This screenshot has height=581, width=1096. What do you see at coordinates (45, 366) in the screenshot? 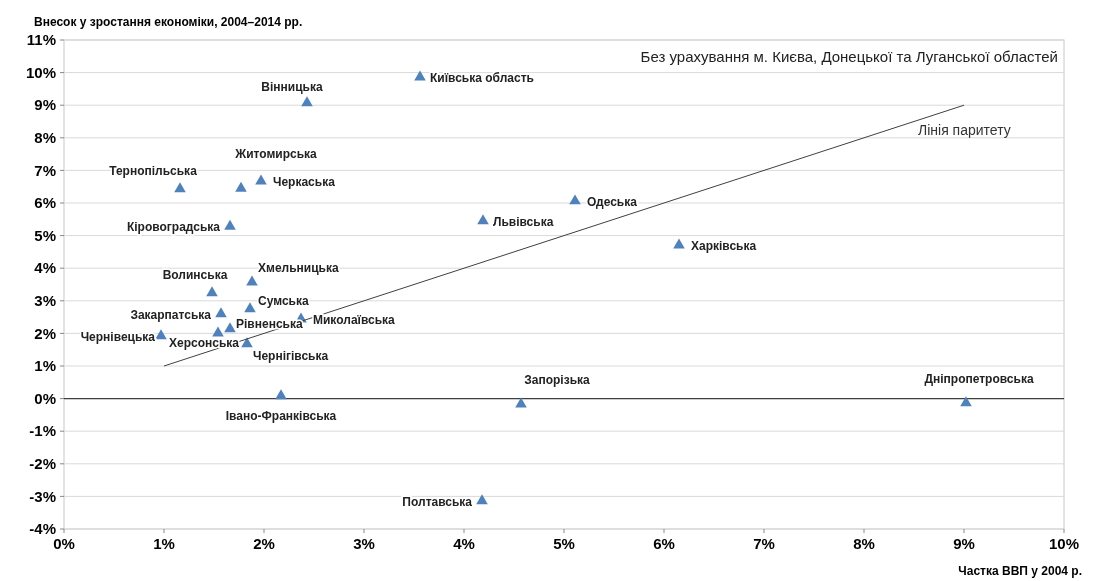
I see `y-tick-label: 1%` at bounding box center [45, 366].